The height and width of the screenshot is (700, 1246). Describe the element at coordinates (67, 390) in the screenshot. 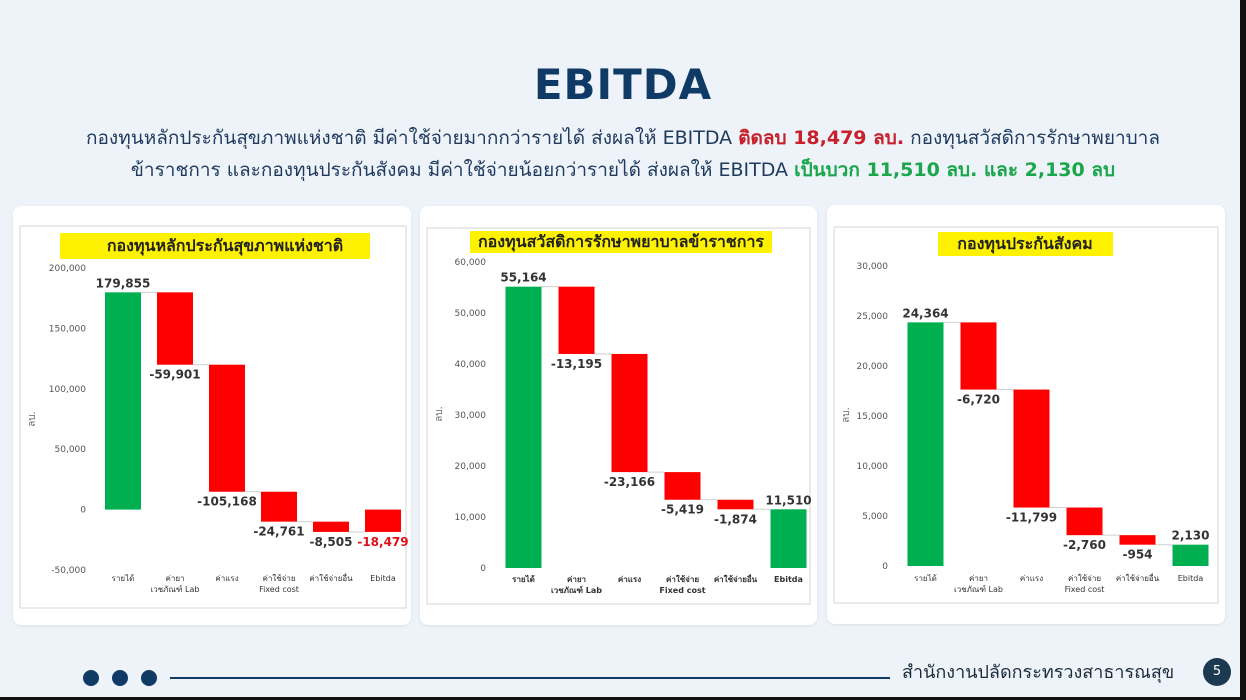

I see `y-tick-label: 100,000` at that location.